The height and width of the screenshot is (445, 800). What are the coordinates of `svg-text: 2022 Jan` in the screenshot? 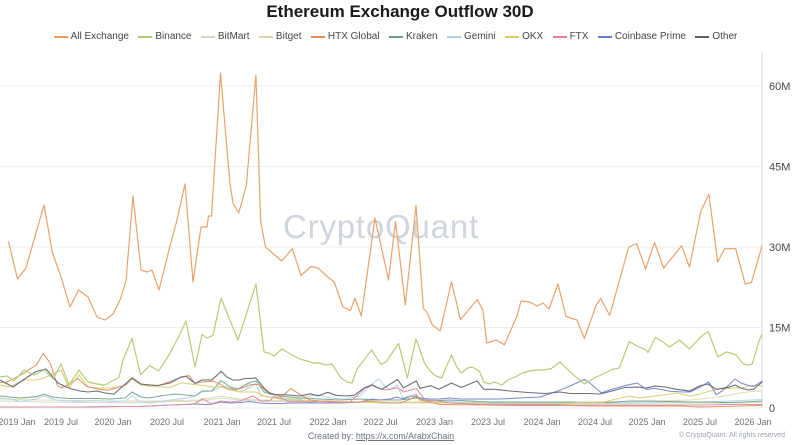 It's located at (327, 422).